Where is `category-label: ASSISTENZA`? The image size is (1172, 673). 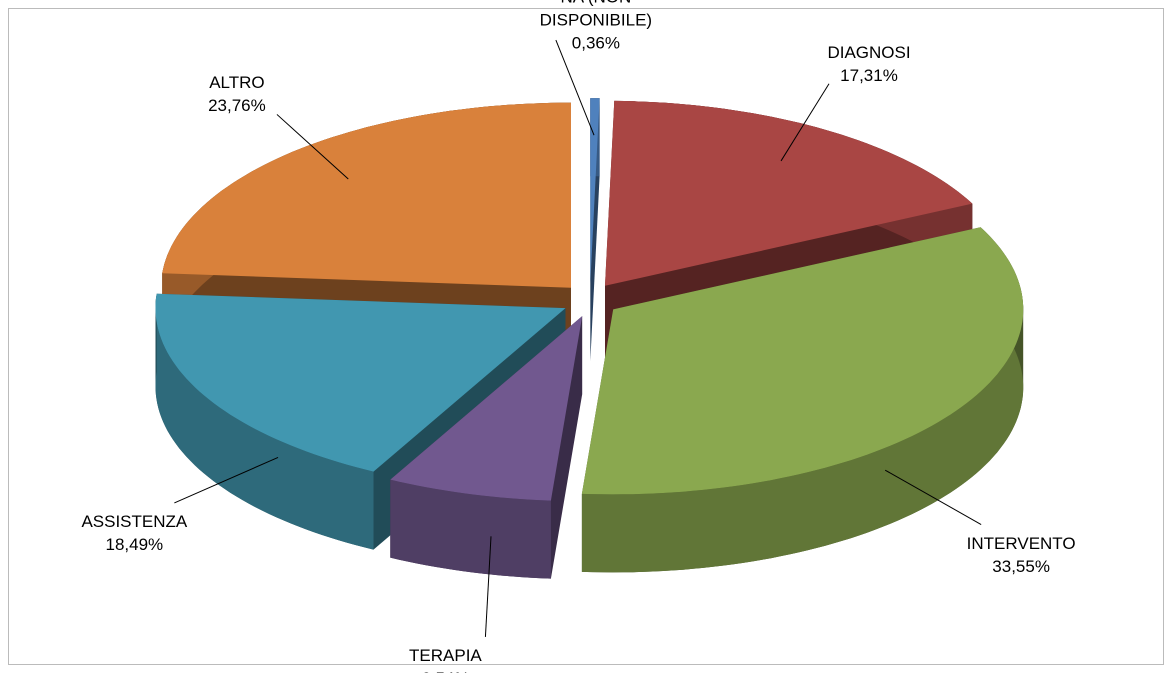 category-label: ASSISTENZA is located at coordinates (134, 521).